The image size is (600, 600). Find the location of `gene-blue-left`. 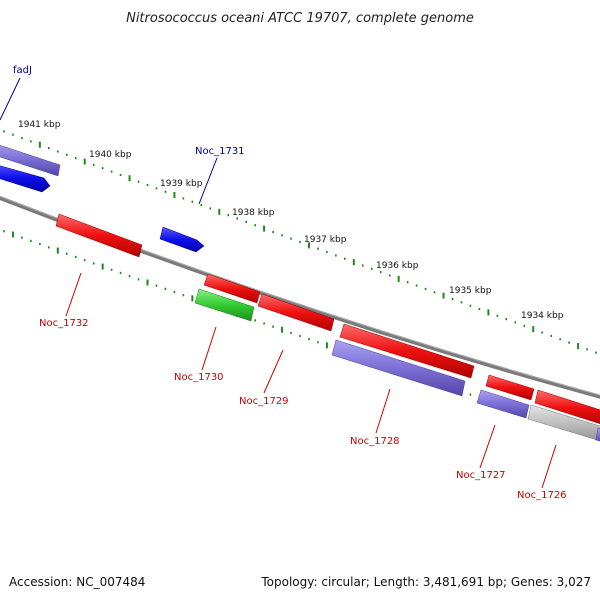

gene-blue-left is located at coordinates (25, 178).